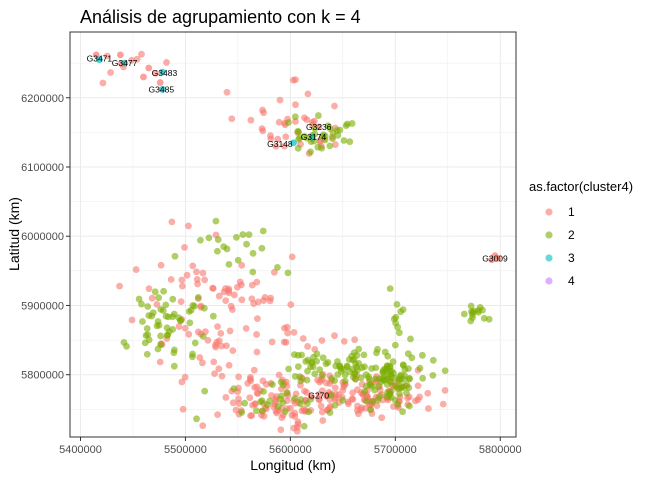 The image size is (672, 480). Describe the element at coordinates (314, 137) in the screenshot. I see `point-label: G3174` at that location.